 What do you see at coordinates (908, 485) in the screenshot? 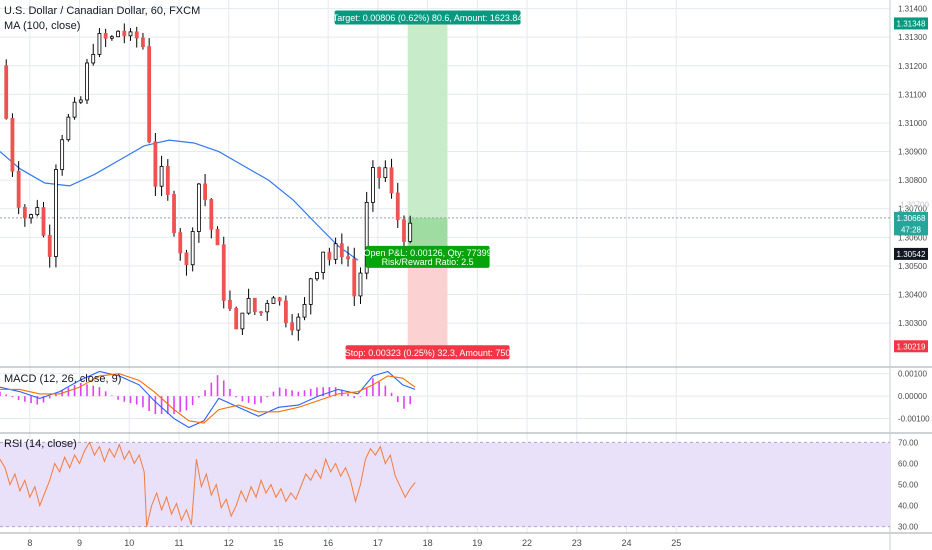
I see `rsi-tick-label: 50.00` at bounding box center [908, 485].